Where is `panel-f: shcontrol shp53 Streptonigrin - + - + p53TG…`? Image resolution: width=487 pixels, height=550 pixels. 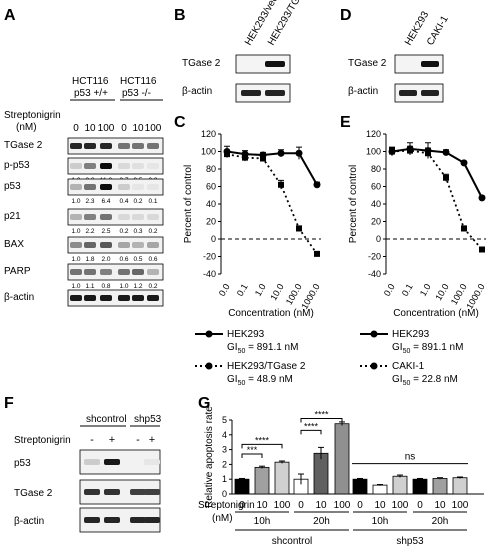 panel-f: shcontrol shp53 Streptonigrin - + - + p53TG… is located at coordinates (88, 473).